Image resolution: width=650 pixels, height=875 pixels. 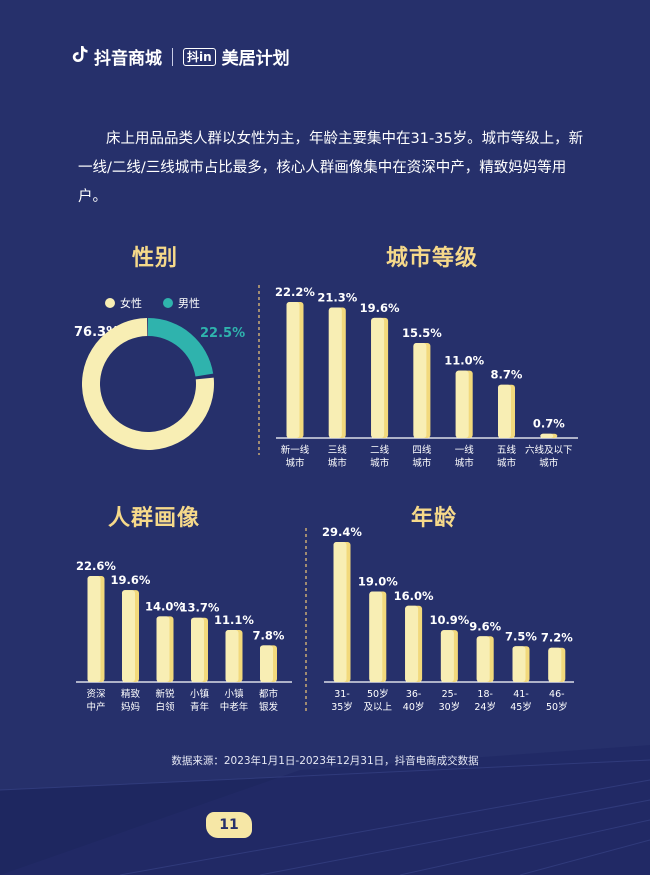 What do you see at coordinates (168, 303) in the screenshot?
I see `legend-male-swatch` at bounding box center [168, 303].